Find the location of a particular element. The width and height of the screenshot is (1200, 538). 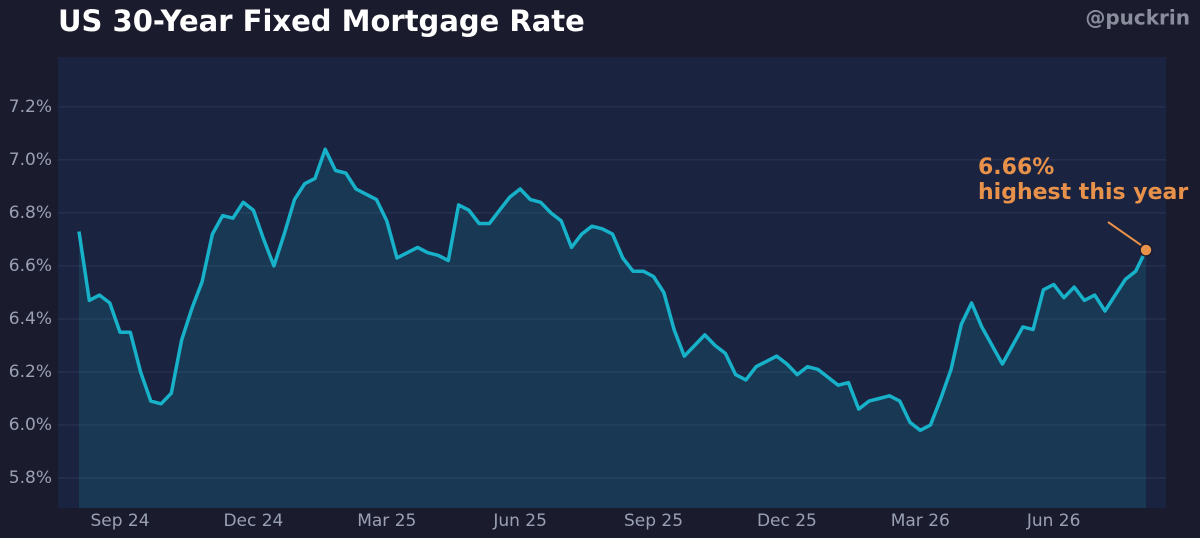

highlight-point is located at coordinates (1146, 250).